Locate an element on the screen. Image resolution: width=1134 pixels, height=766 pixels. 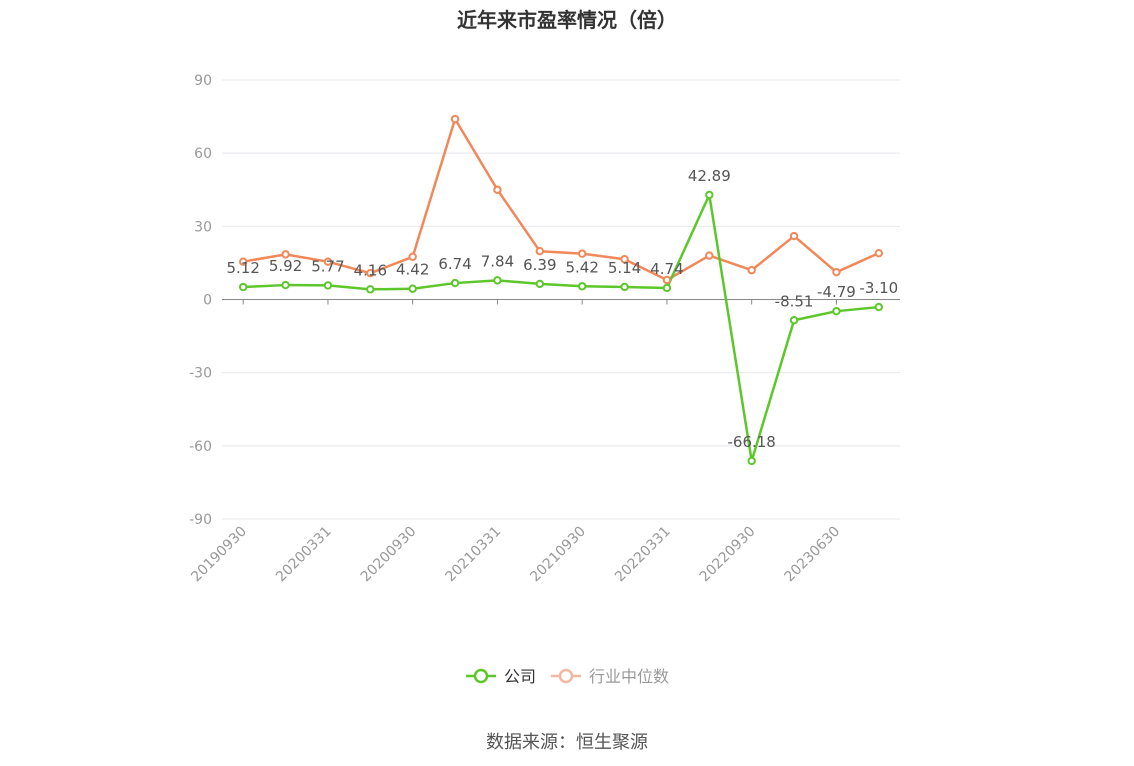
data-label: 7.84 is located at coordinates (497, 261).